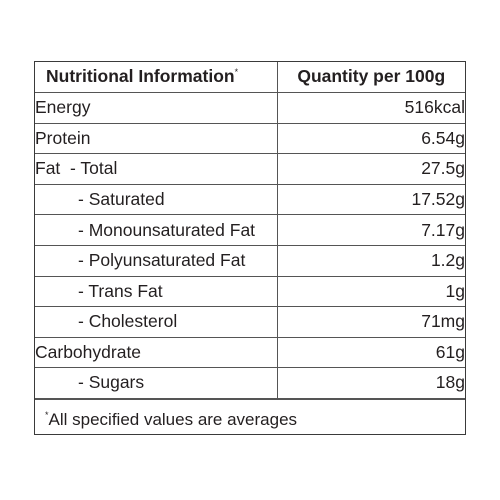 The height and width of the screenshot is (500, 500). Describe the element at coordinates (370, 352) in the screenshot. I see `nutrient-value: 61g` at that location.